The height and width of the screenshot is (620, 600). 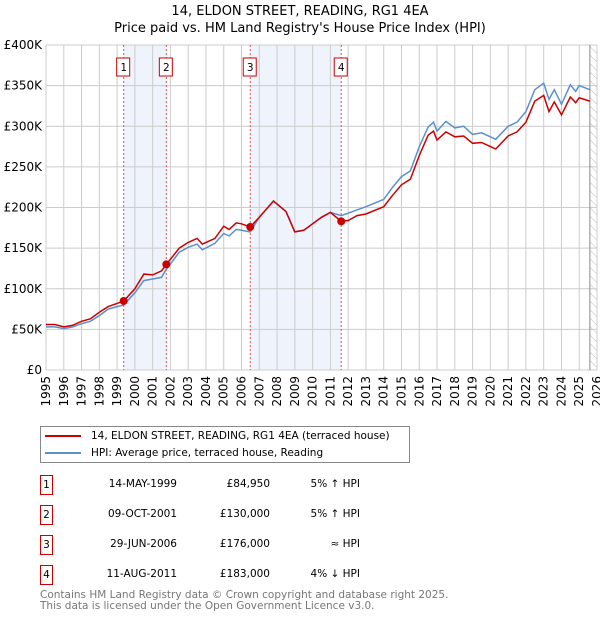 I want to click on sale-price: £176,000, so click(x=244, y=544).